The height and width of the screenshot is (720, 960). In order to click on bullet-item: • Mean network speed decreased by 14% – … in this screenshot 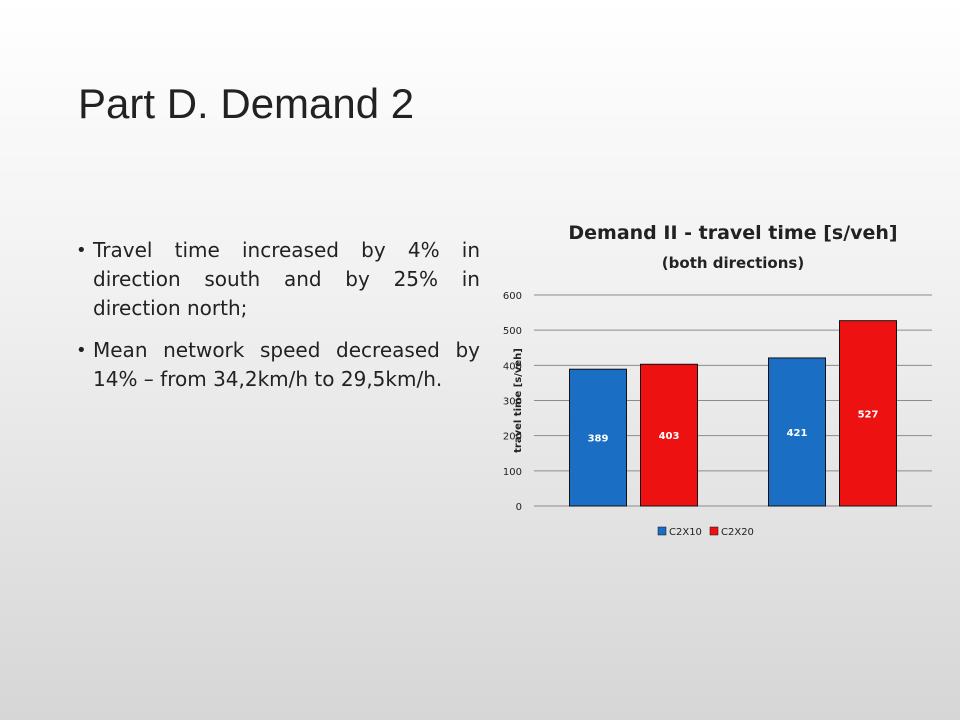, I will do `click(278, 365)`.